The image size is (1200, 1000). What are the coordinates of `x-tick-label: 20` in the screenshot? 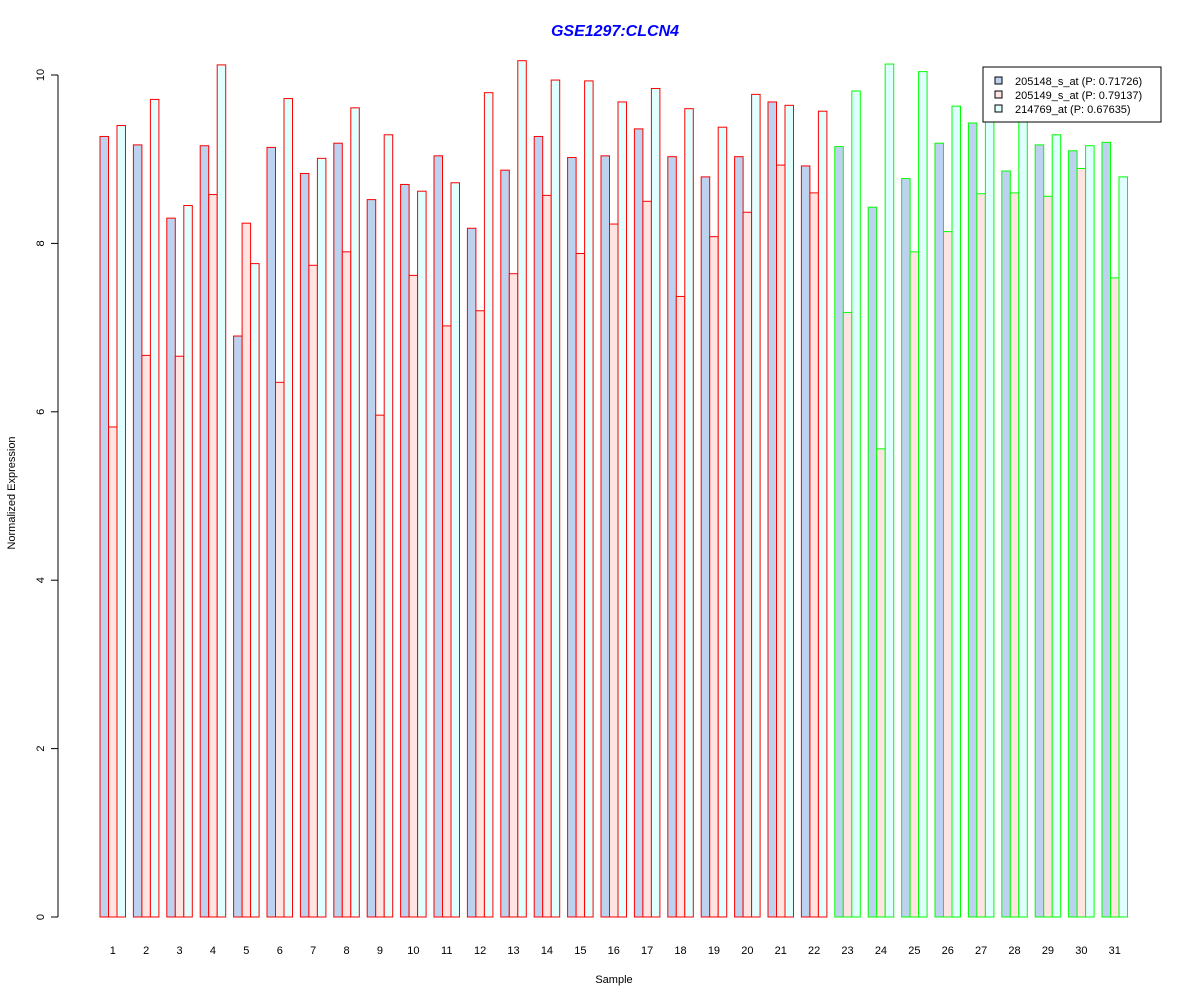 It's located at (747, 951).